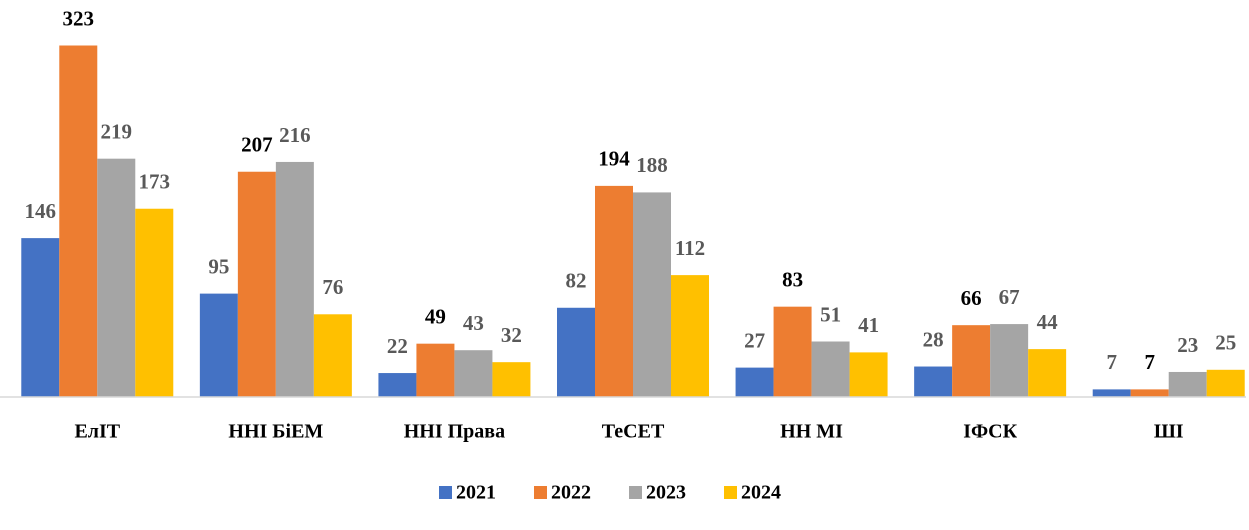 The height and width of the screenshot is (530, 1249). What do you see at coordinates (830, 314) in the screenshot?
I see `value-label: 51` at bounding box center [830, 314].